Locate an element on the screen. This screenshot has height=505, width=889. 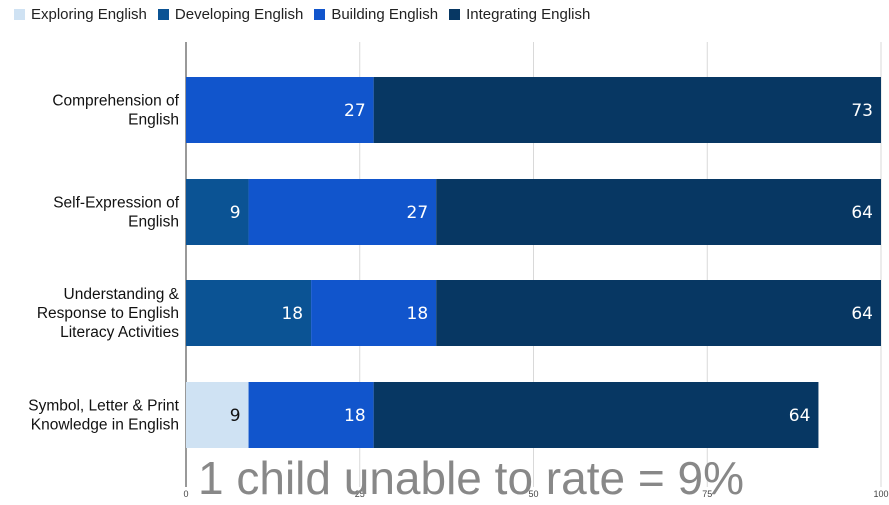
category-label: Understanding & is located at coordinates (122, 294).